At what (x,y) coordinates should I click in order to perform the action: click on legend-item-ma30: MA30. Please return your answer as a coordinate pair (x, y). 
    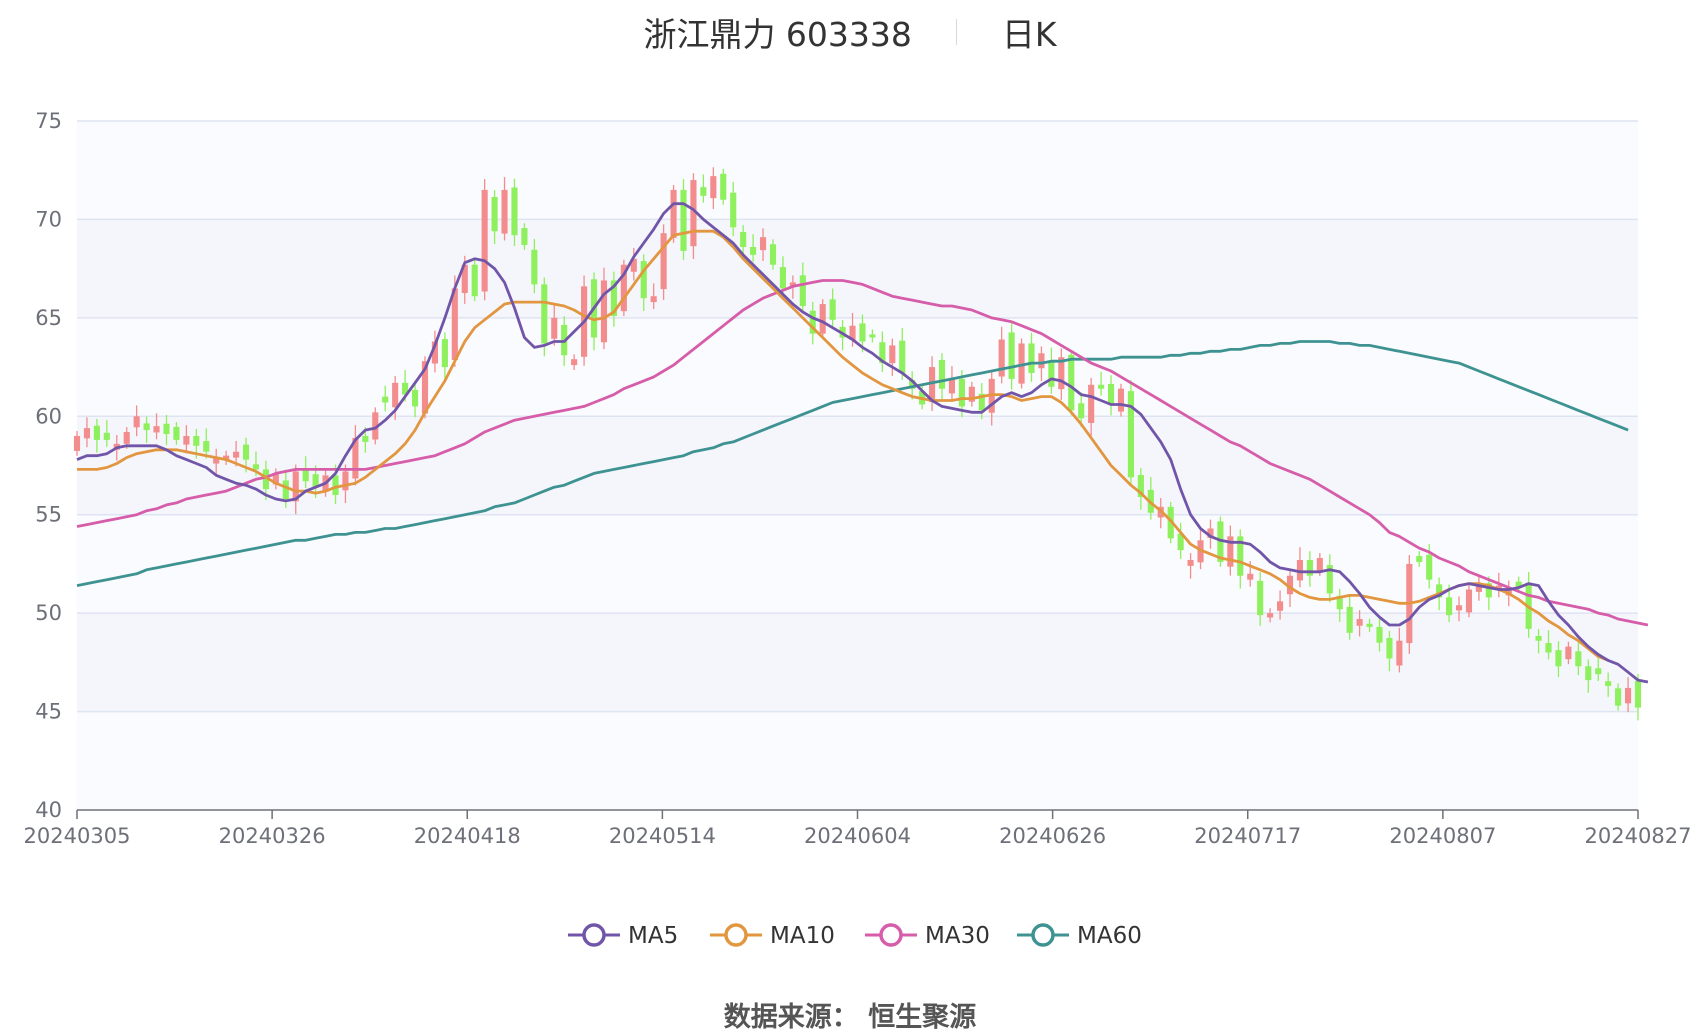
    Looking at the image, I should click on (927, 936).